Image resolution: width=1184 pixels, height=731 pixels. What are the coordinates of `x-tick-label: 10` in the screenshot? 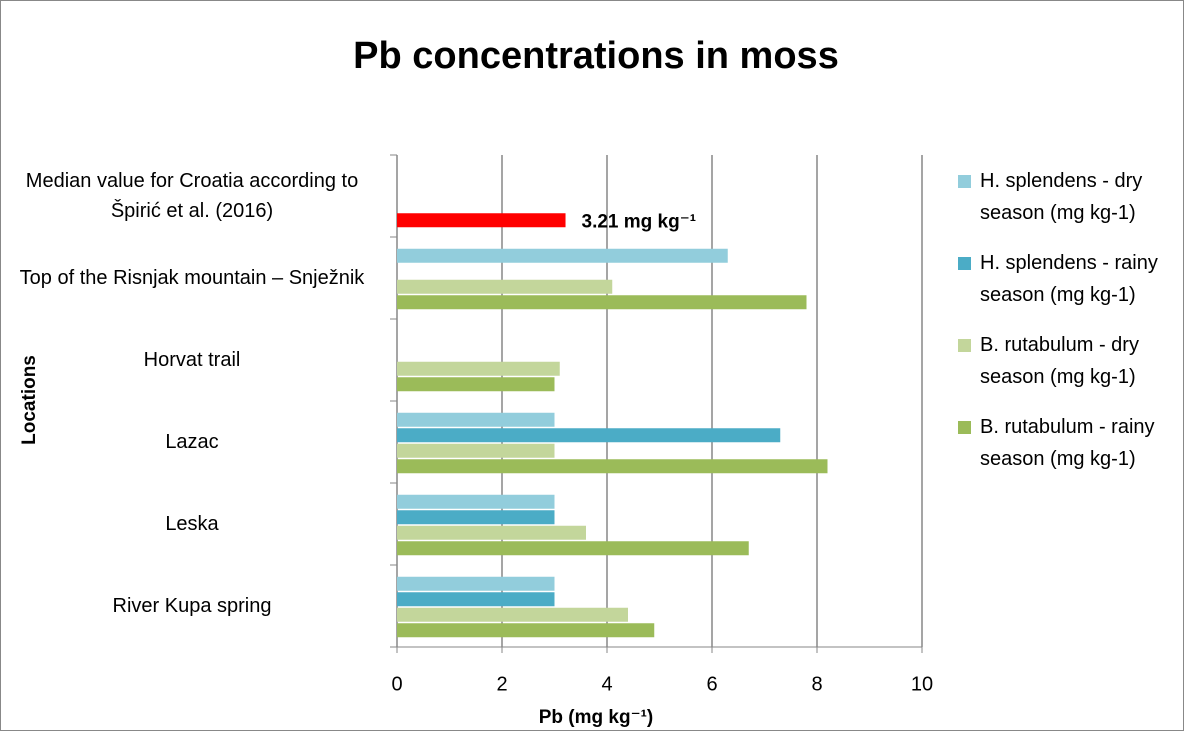 It's located at (922, 684).